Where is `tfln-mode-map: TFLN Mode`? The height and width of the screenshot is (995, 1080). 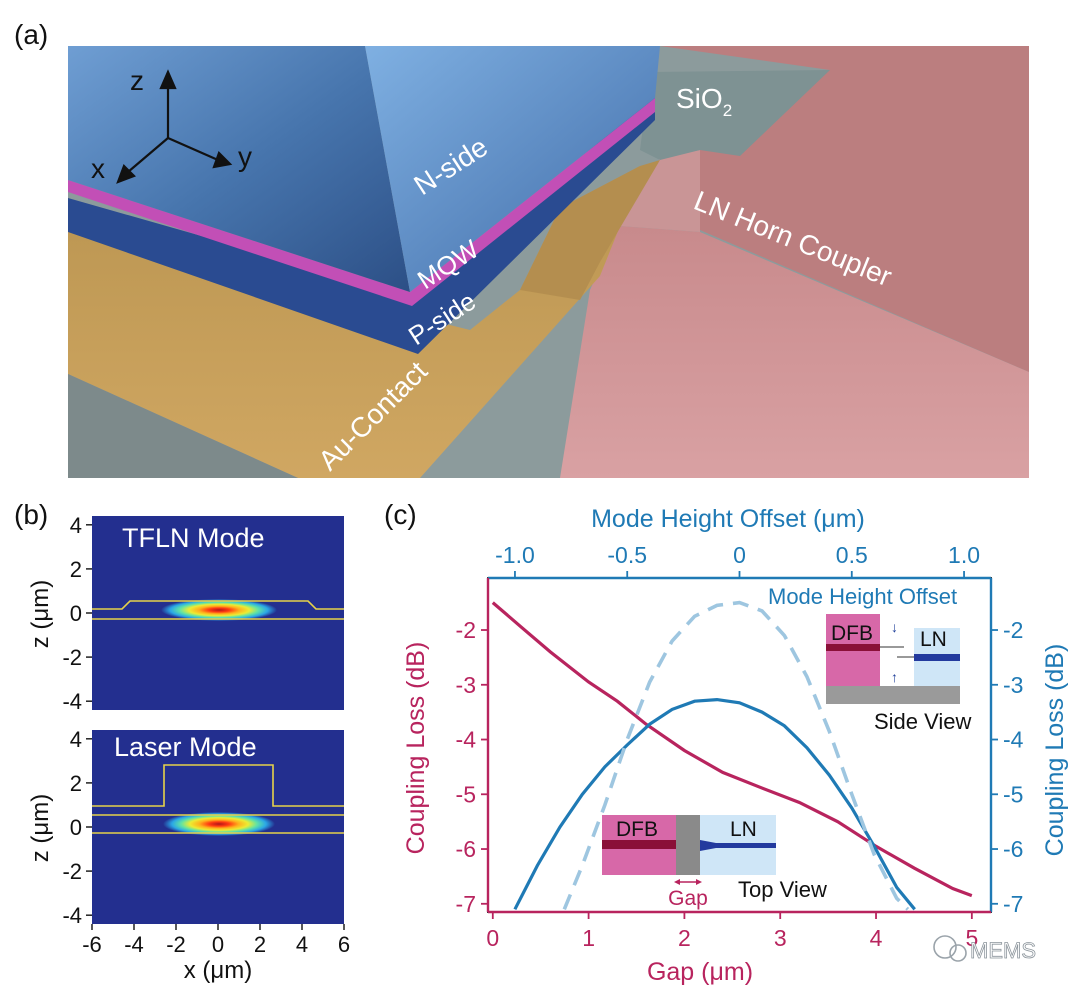 tfln-mode-map: TFLN Mode is located at coordinates (218, 613).